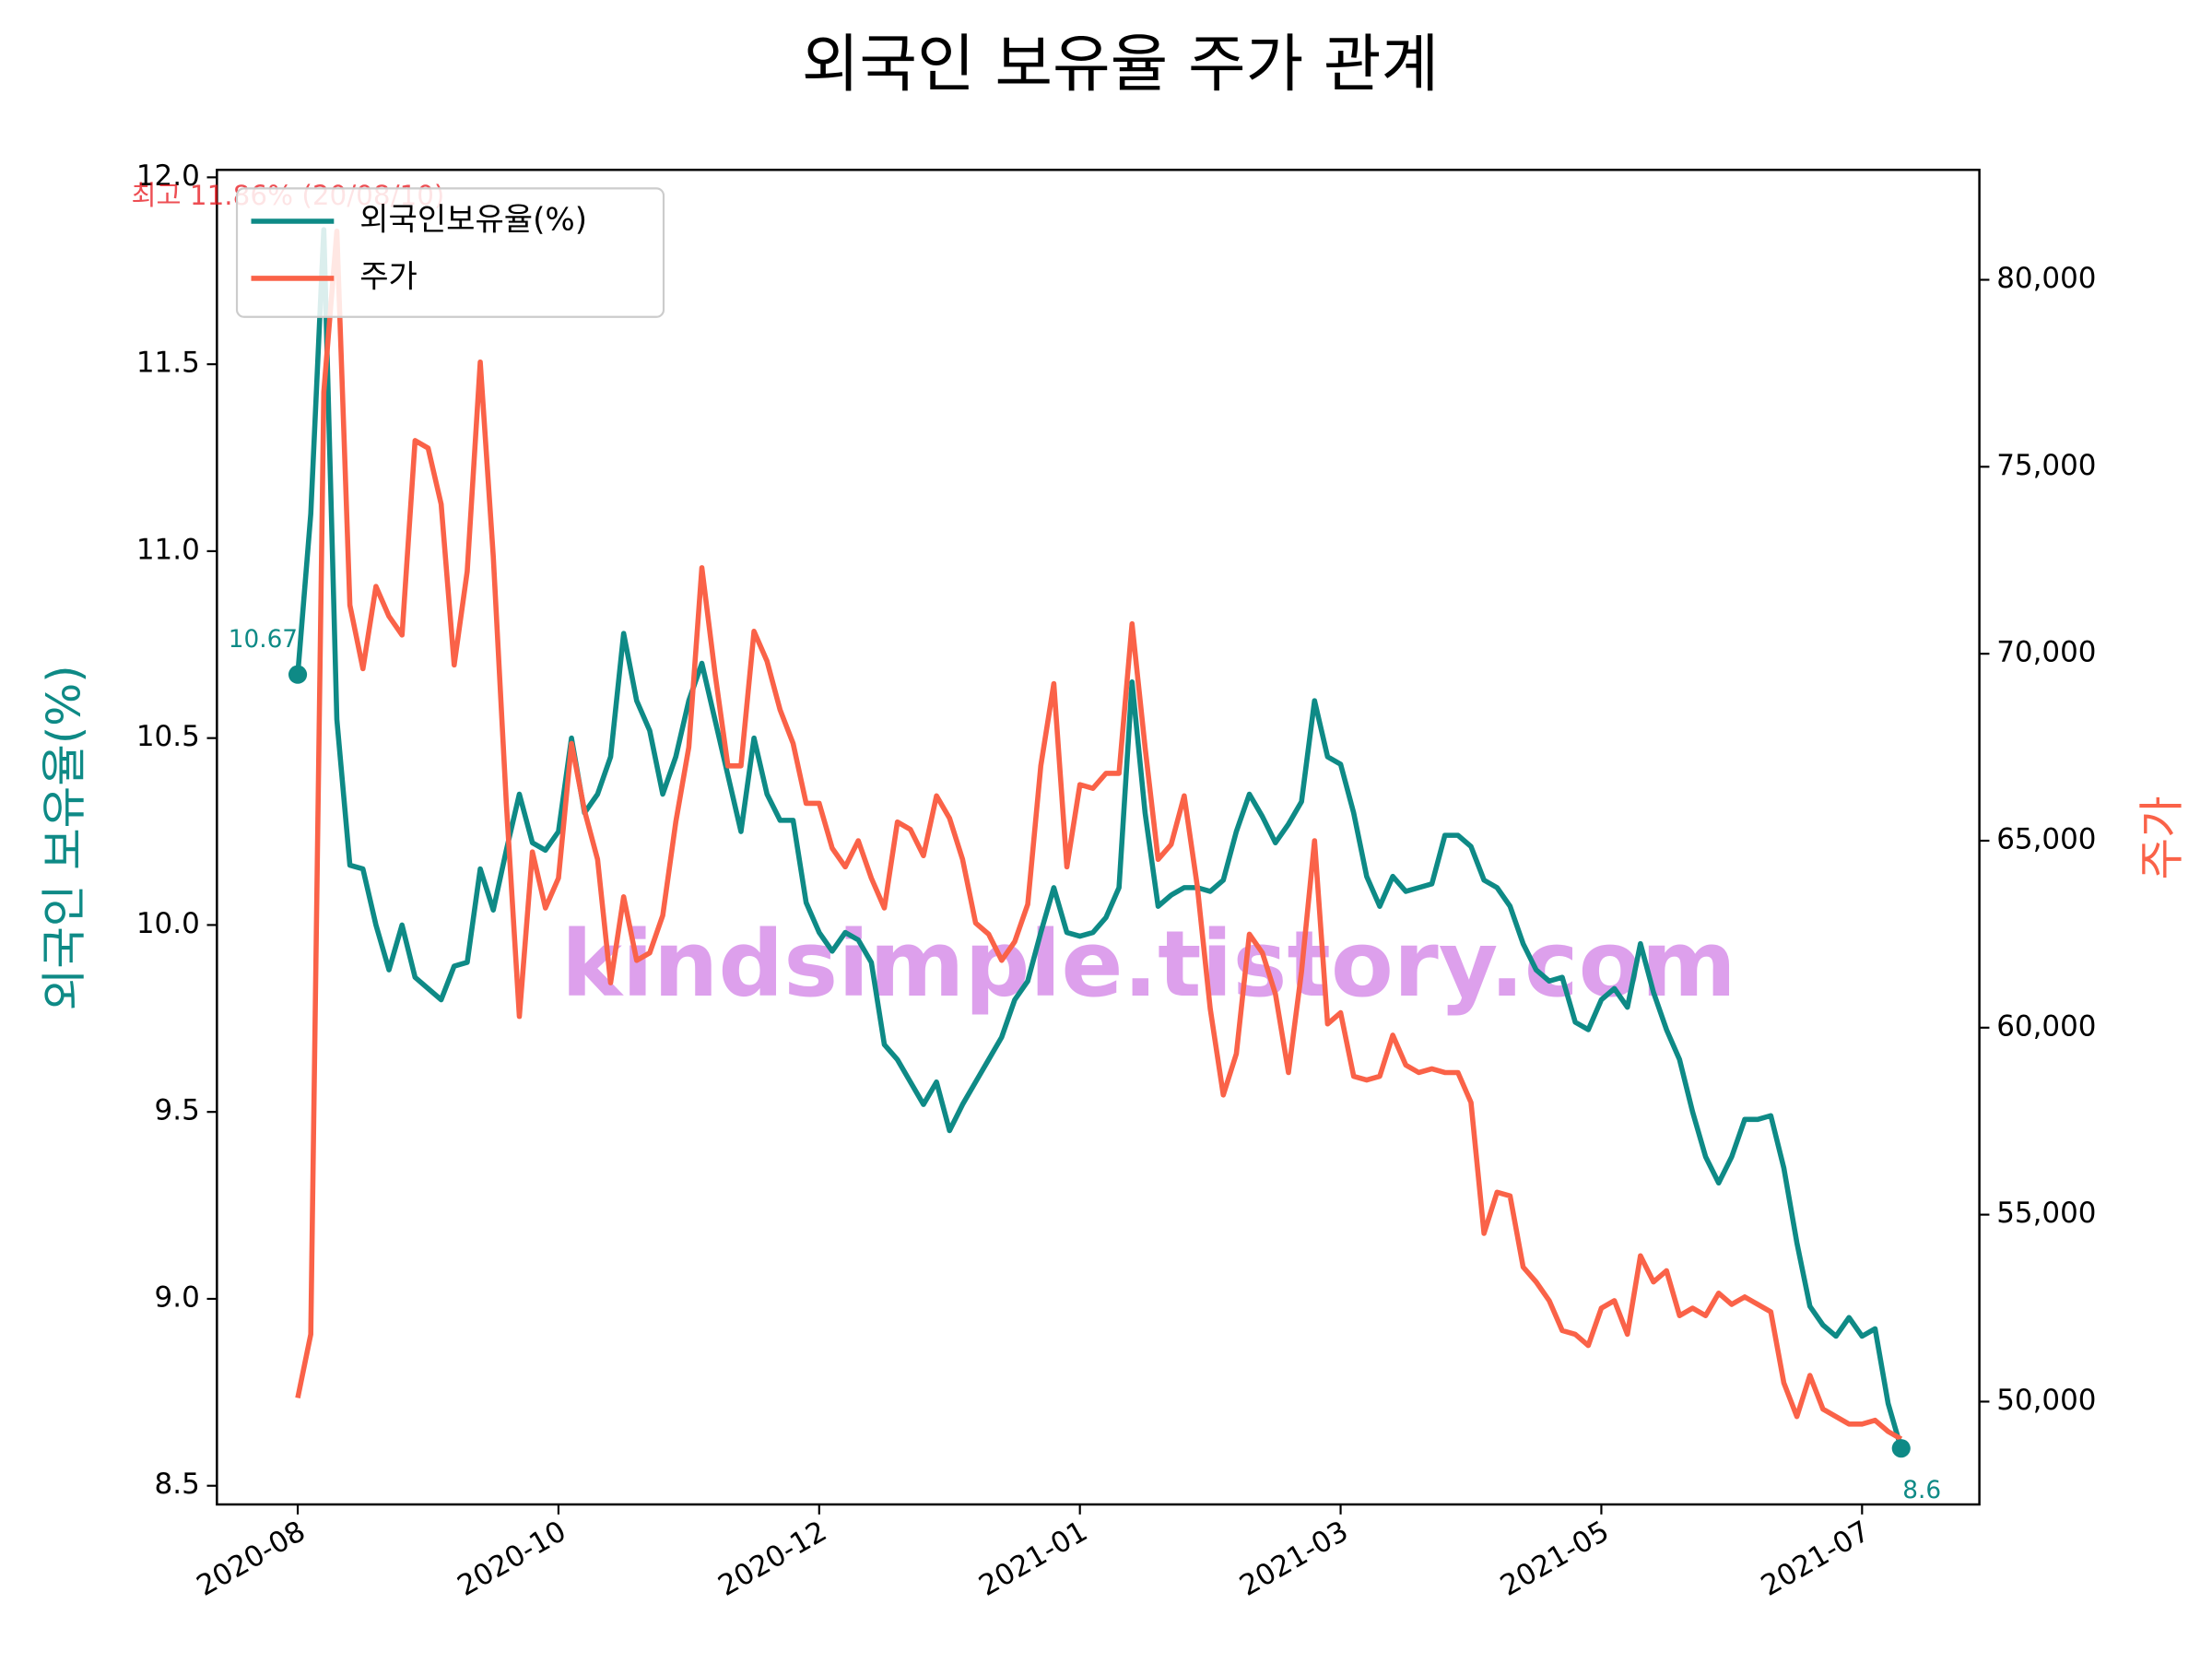 Image resolution: width=2212 pixels, height=1663 pixels. Describe the element at coordinates (168, 176) in the screenshot. I see `y-tick-label: 12.0` at that location.